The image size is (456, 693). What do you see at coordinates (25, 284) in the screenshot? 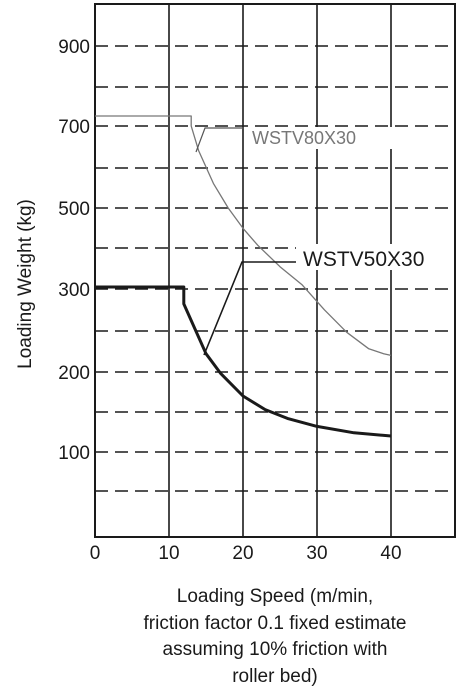
I see `y-axis-label: Loading Weight (kg)` at bounding box center [25, 284].